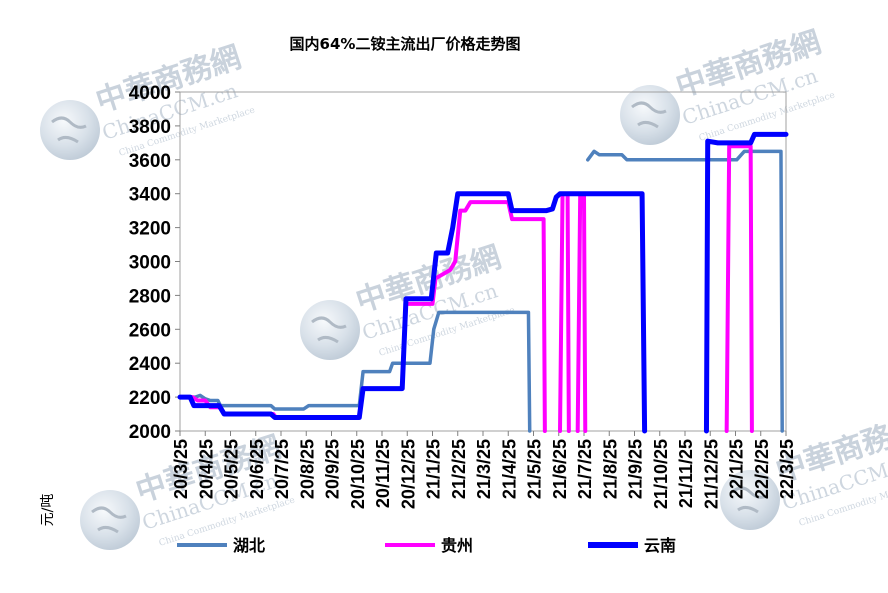 The image size is (888, 593). I want to click on x-tick-label: 20/3/25, so click(181, 469).